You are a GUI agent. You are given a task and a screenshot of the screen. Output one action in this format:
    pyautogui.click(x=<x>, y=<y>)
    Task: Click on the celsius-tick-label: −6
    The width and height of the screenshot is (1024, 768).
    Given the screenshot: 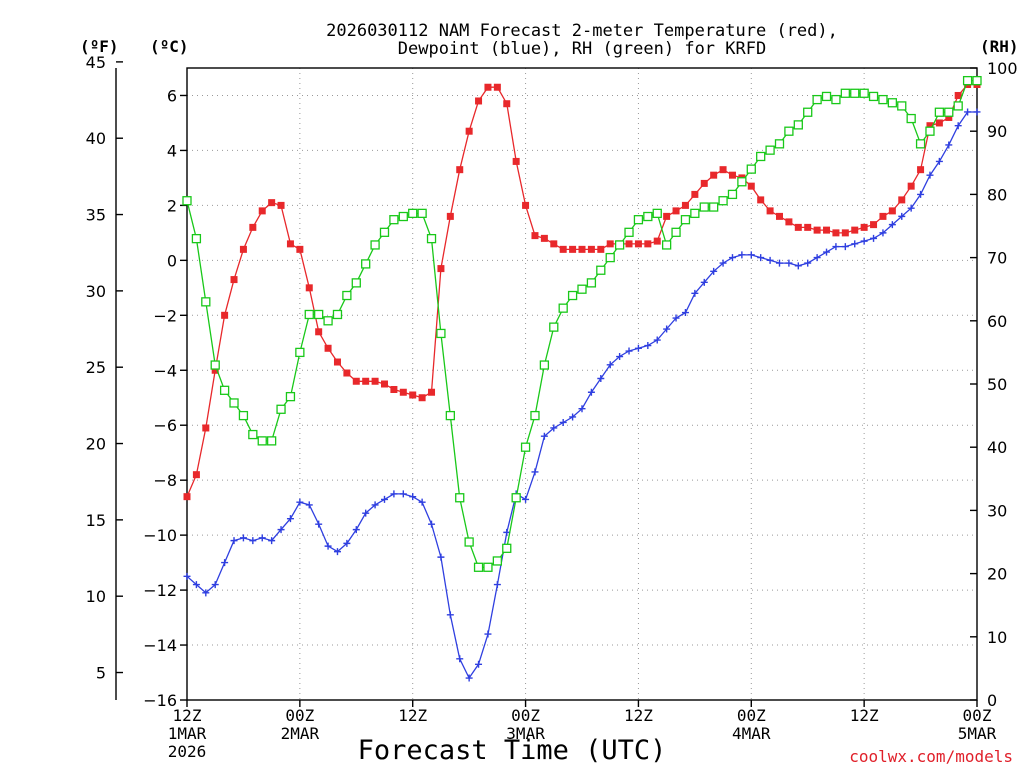 What is the action you would take?
    pyautogui.click(x=165, y=425)
    